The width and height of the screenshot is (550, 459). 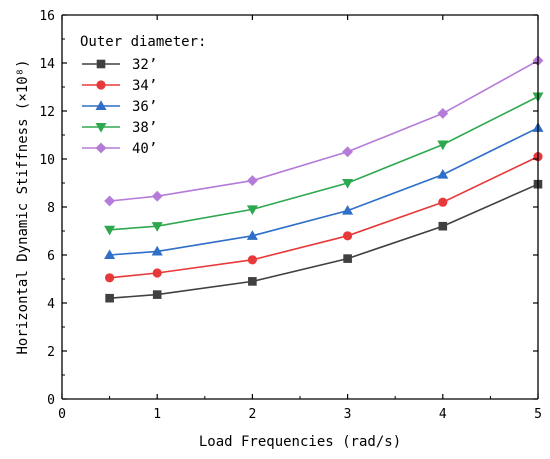 I want to click on x-tick-label: 5, so click(x=538, y=414).